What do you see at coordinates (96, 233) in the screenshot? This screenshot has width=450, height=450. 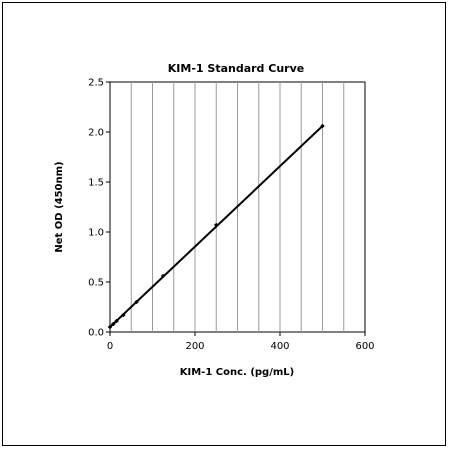 I see `y-tick-label: 1.0` at bounding box center [96, 233].